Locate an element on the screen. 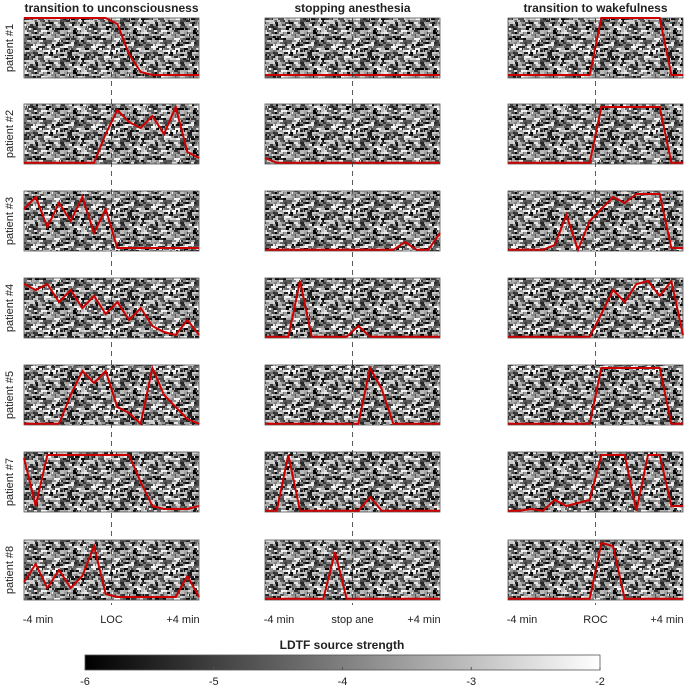 The width and height of the screenshot is (685, 688). column-title: transition to unconsciousness is located at coordinates (111, 8).